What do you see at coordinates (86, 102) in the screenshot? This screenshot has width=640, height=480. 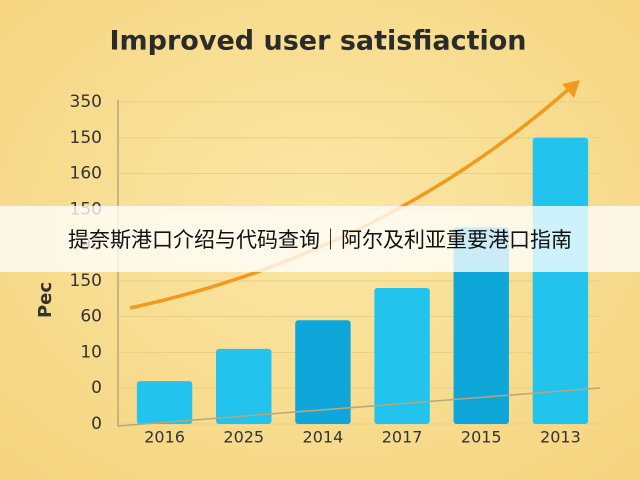 I see `y-tick-label: 350` at bounding box center [86, 102].